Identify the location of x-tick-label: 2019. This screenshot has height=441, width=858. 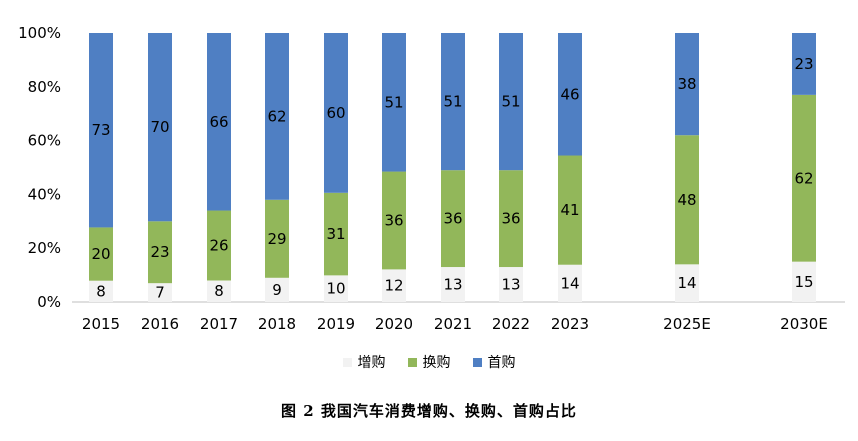
(336, 324).